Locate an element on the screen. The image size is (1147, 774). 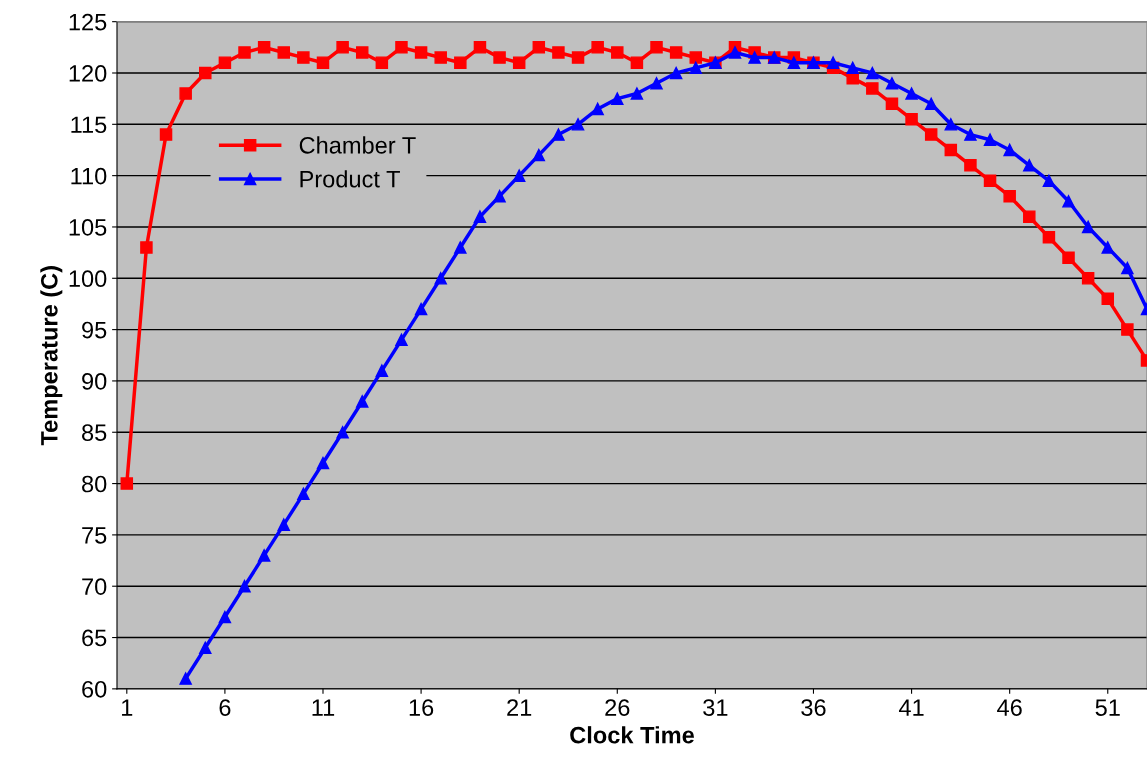
y-tick-label: 75 is located at coordinates (94, 535).